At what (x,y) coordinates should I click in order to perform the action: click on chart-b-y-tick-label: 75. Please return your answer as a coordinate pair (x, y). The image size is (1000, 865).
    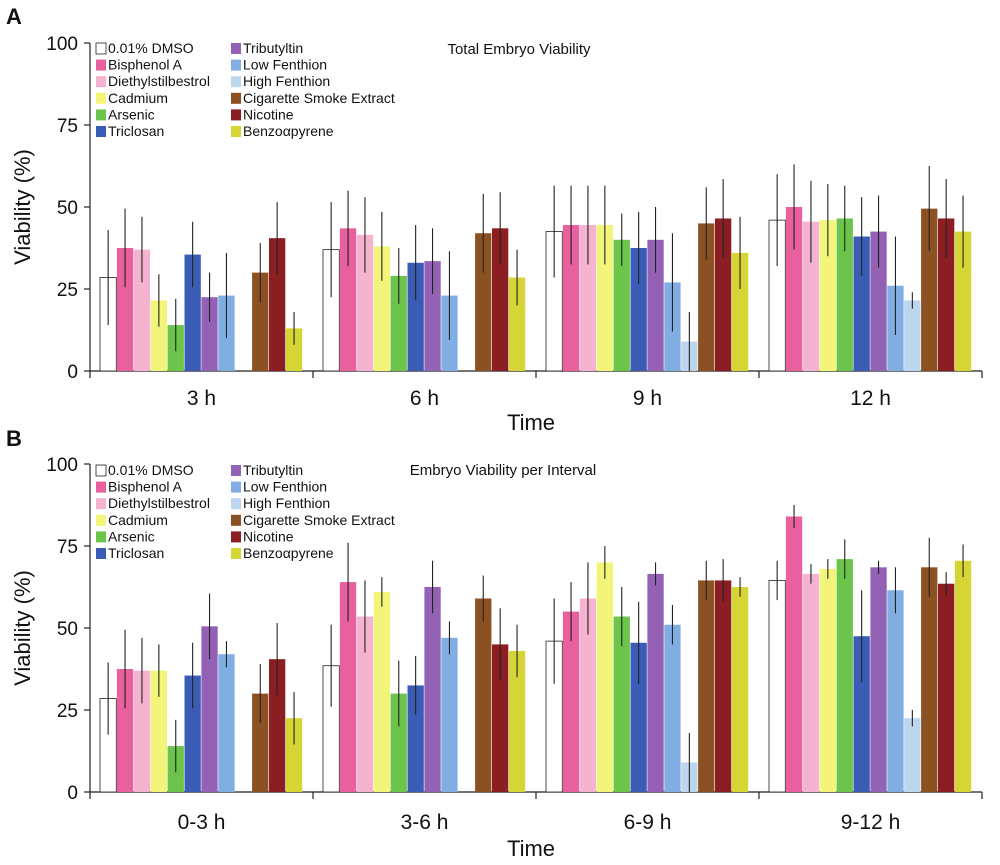
    Looking at the image, I should click on (67, 547).